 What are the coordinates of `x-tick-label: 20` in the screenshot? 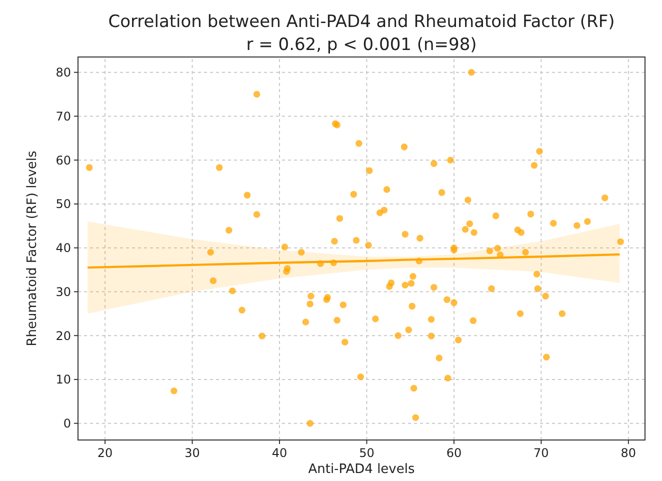 It's located at (105, 453).